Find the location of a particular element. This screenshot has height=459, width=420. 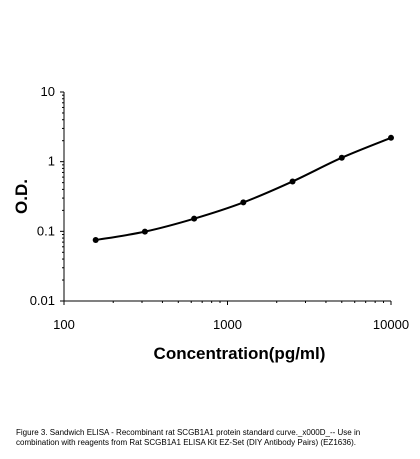

y-axis-title: O.D. is located at coordinates (21, 196).